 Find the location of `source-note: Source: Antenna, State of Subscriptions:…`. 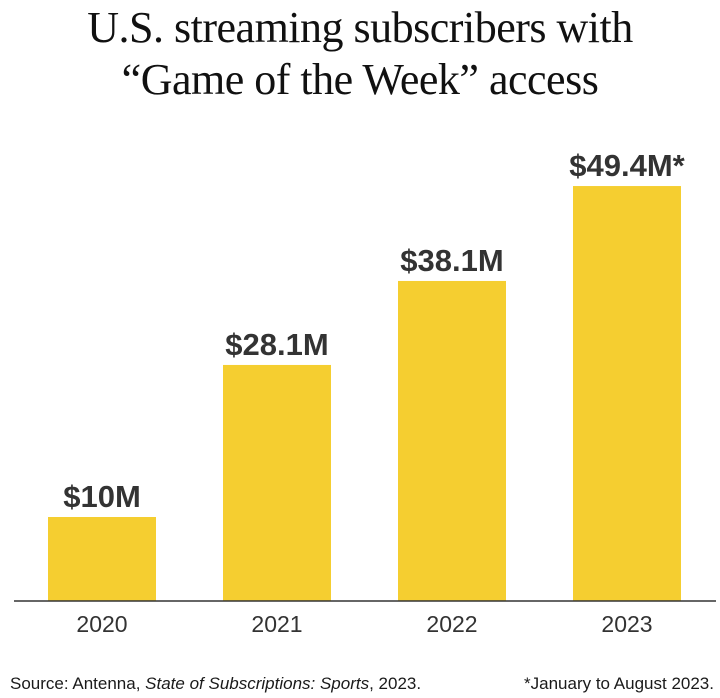

source-note: Source: Antenna, State of Subscriptions:… is located at coordinates (215, 684).